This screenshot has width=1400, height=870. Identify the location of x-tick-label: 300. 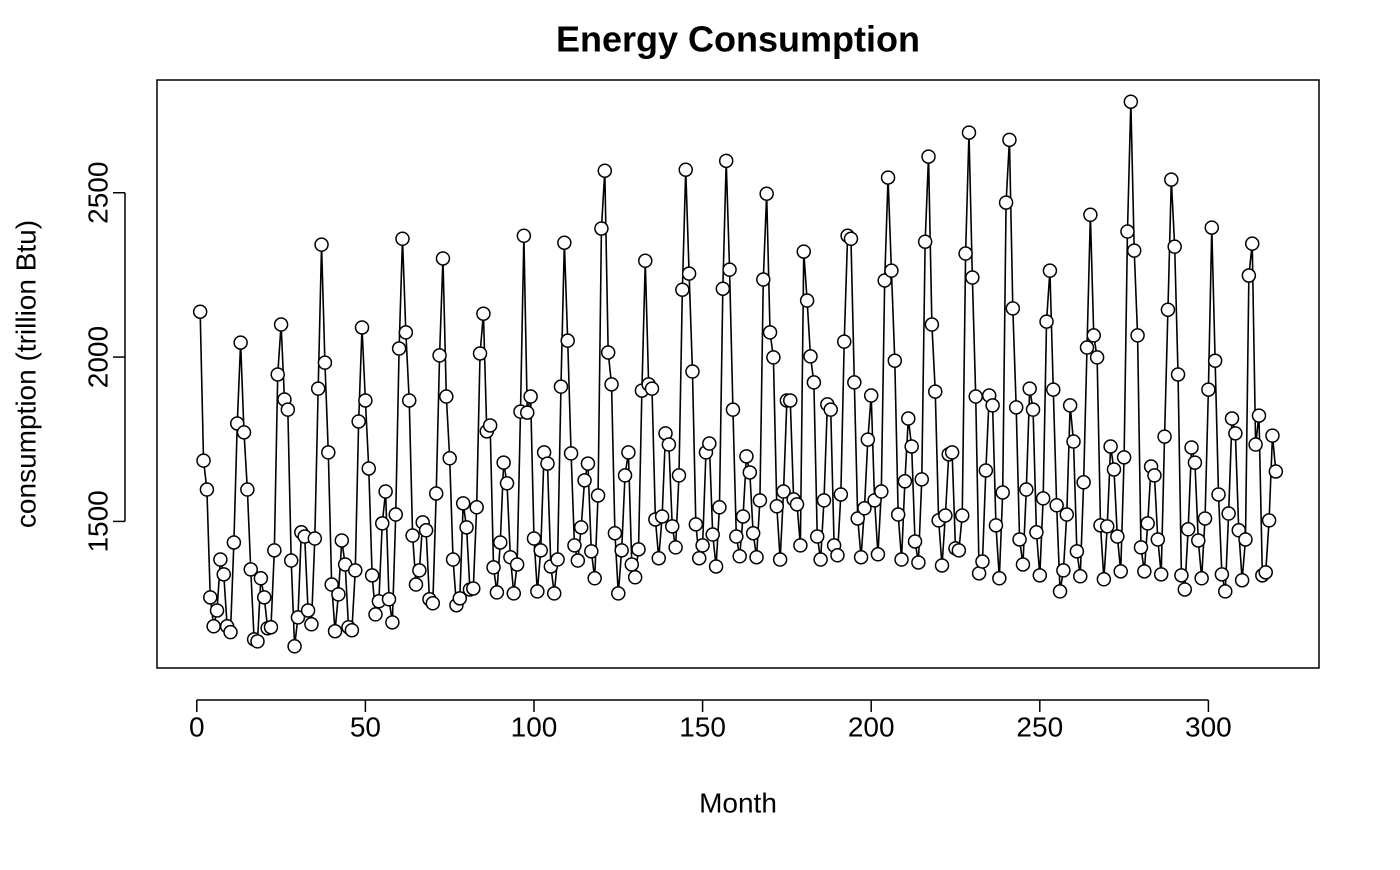
(1208, 726).